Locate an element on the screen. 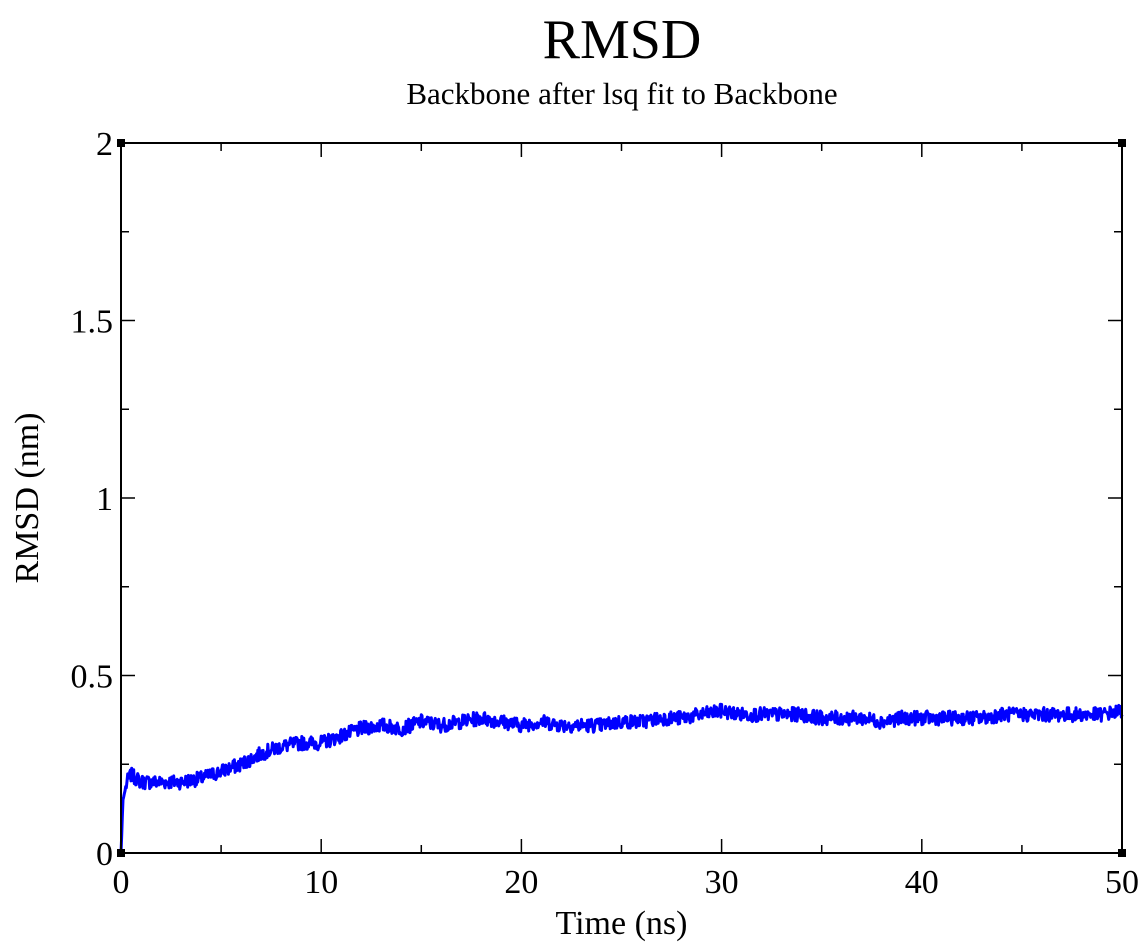 The width and height of the screenshot is (1146, 942). x-tick-label: 20 is located at coordinates (521, 882).